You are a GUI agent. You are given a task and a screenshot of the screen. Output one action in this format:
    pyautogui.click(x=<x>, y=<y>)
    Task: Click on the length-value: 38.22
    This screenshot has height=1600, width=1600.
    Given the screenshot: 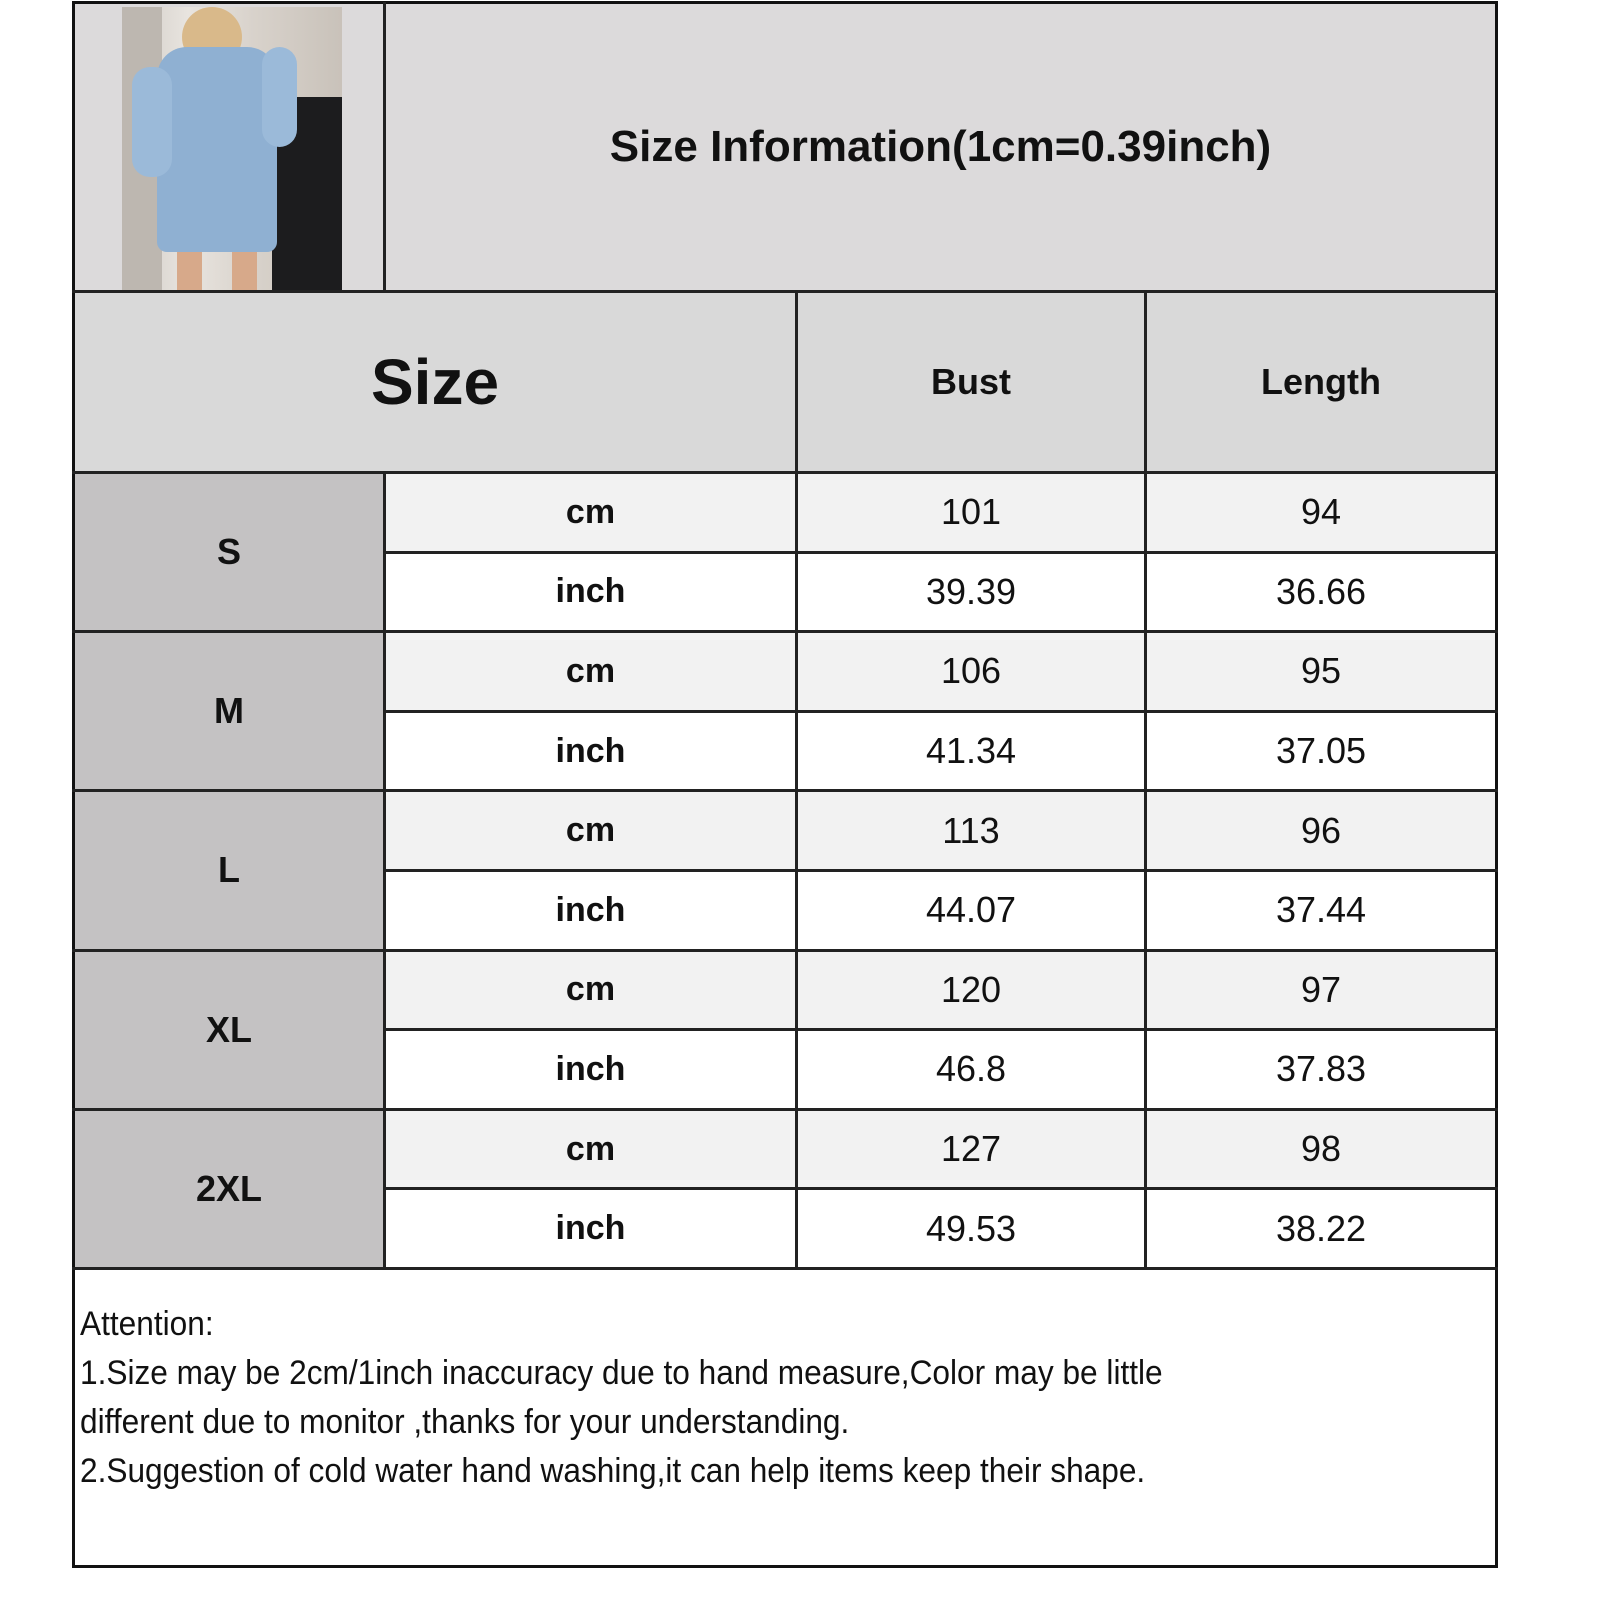 What is the action you would take?
    pyautogui.click(x=1321, y=1228)
    